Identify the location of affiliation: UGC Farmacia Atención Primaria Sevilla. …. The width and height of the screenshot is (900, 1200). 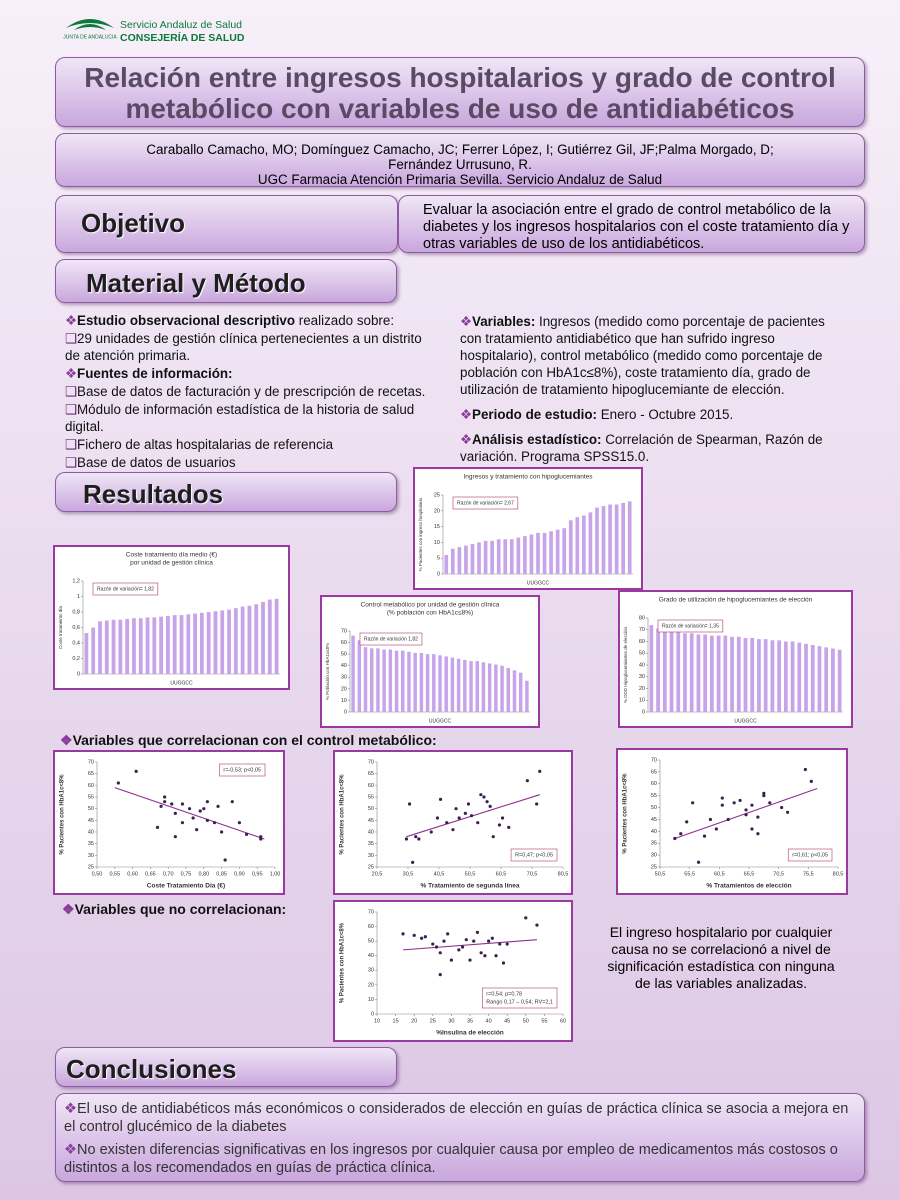
(460, 179).